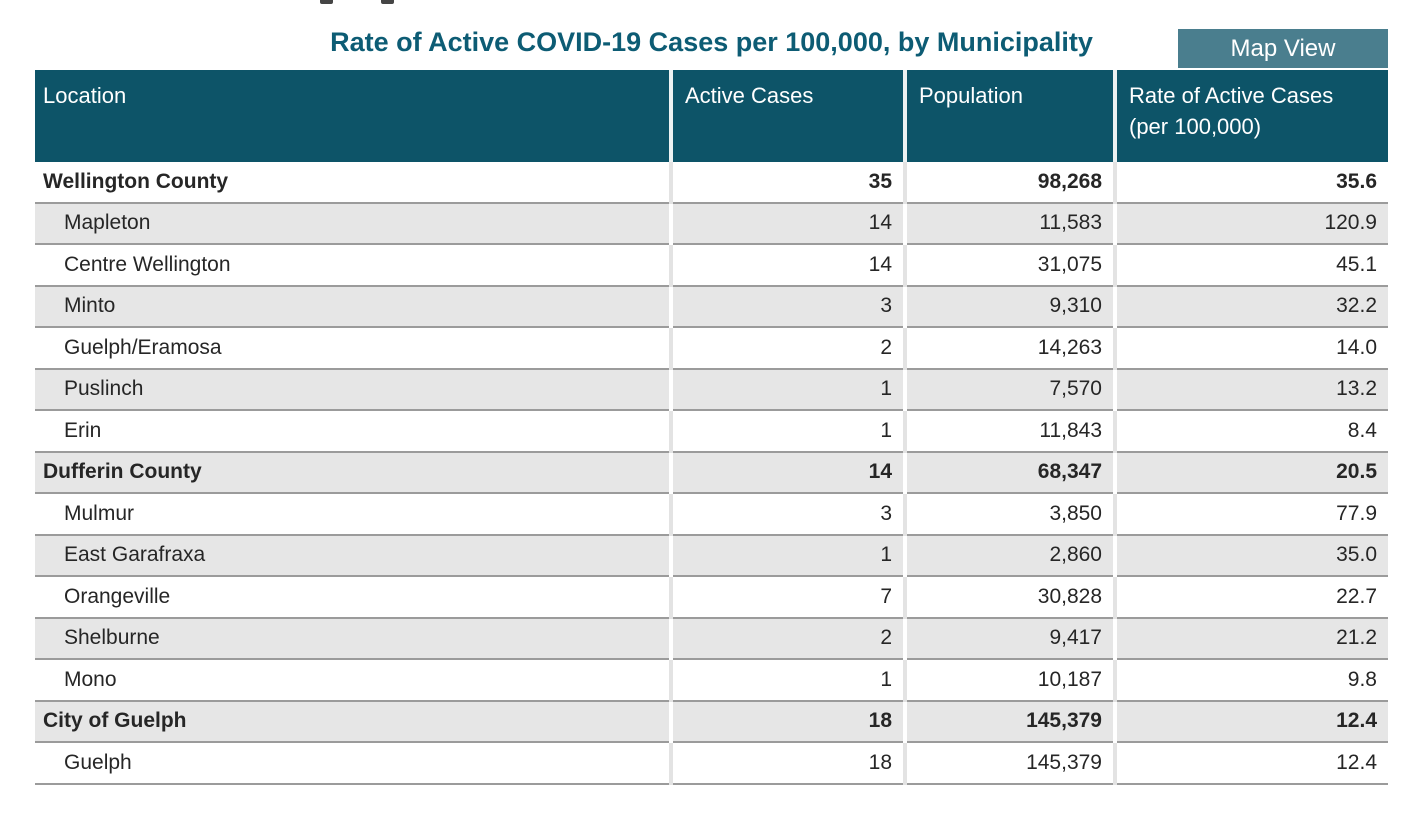  Describe the element at coordinates (1009, 306) in the screenshot. I see `population-cell: 9,310` at that location.